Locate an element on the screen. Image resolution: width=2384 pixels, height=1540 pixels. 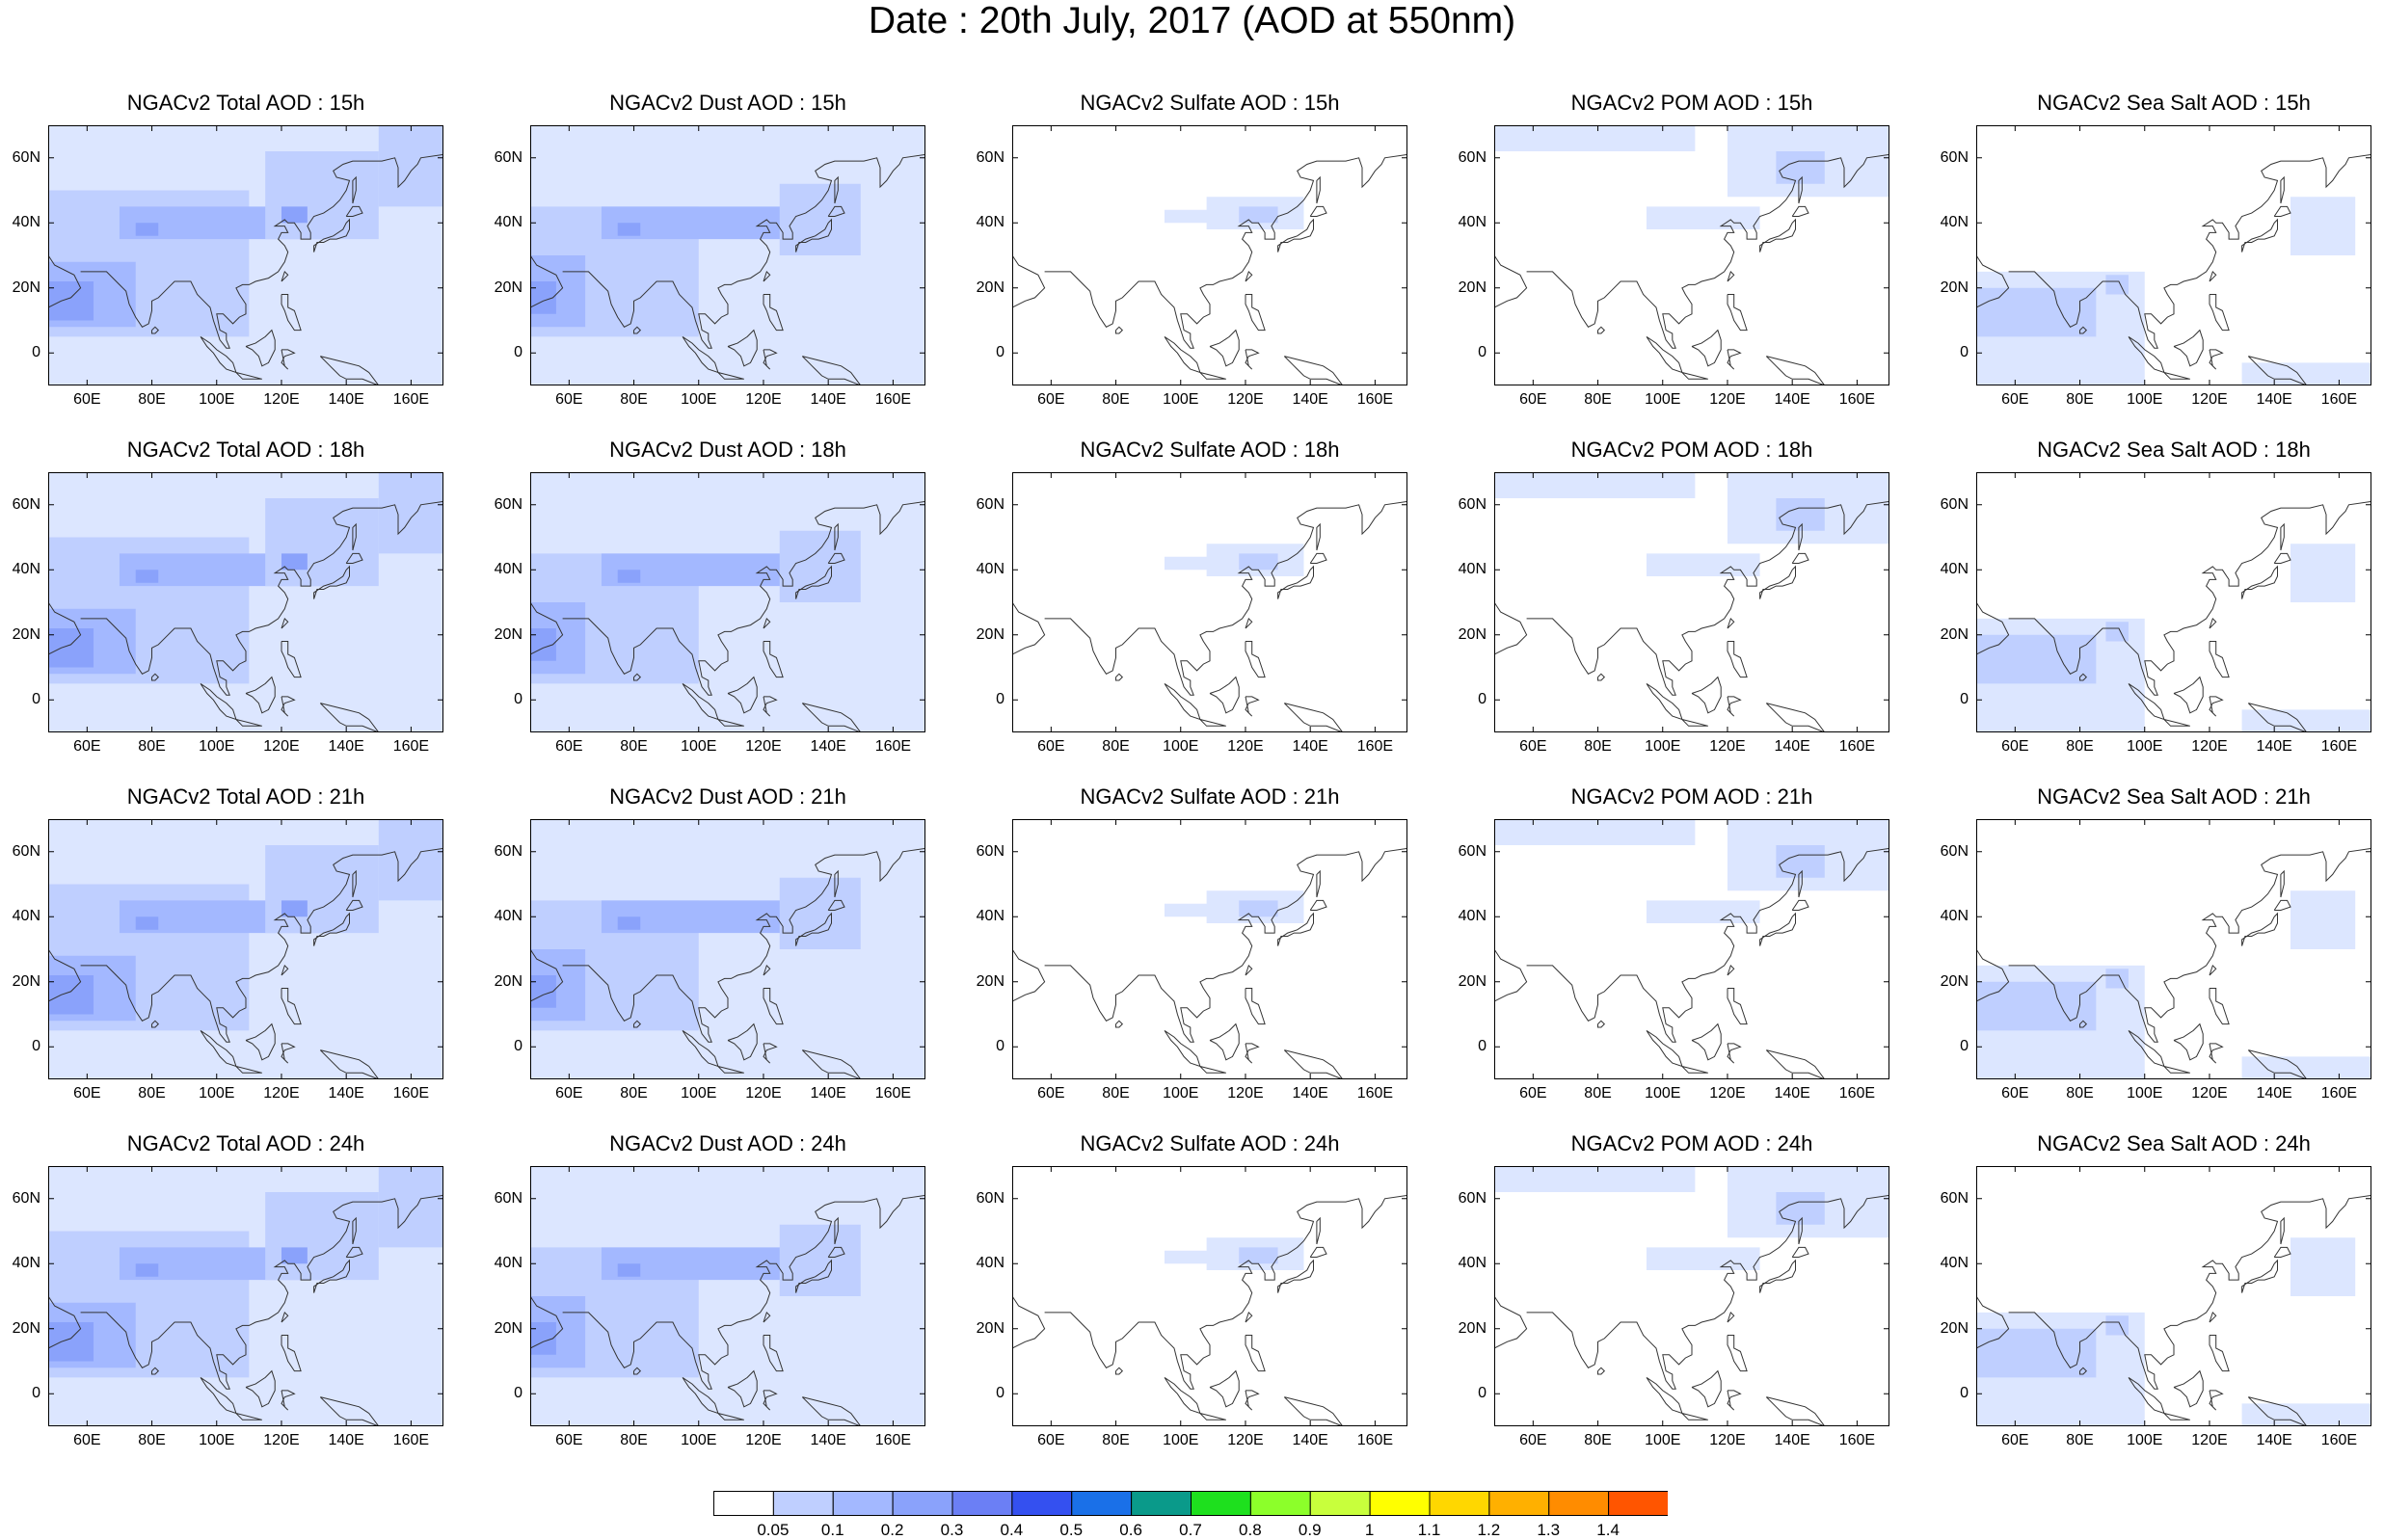
map-panel-dust-24h is located at coordinates (727, 1296).